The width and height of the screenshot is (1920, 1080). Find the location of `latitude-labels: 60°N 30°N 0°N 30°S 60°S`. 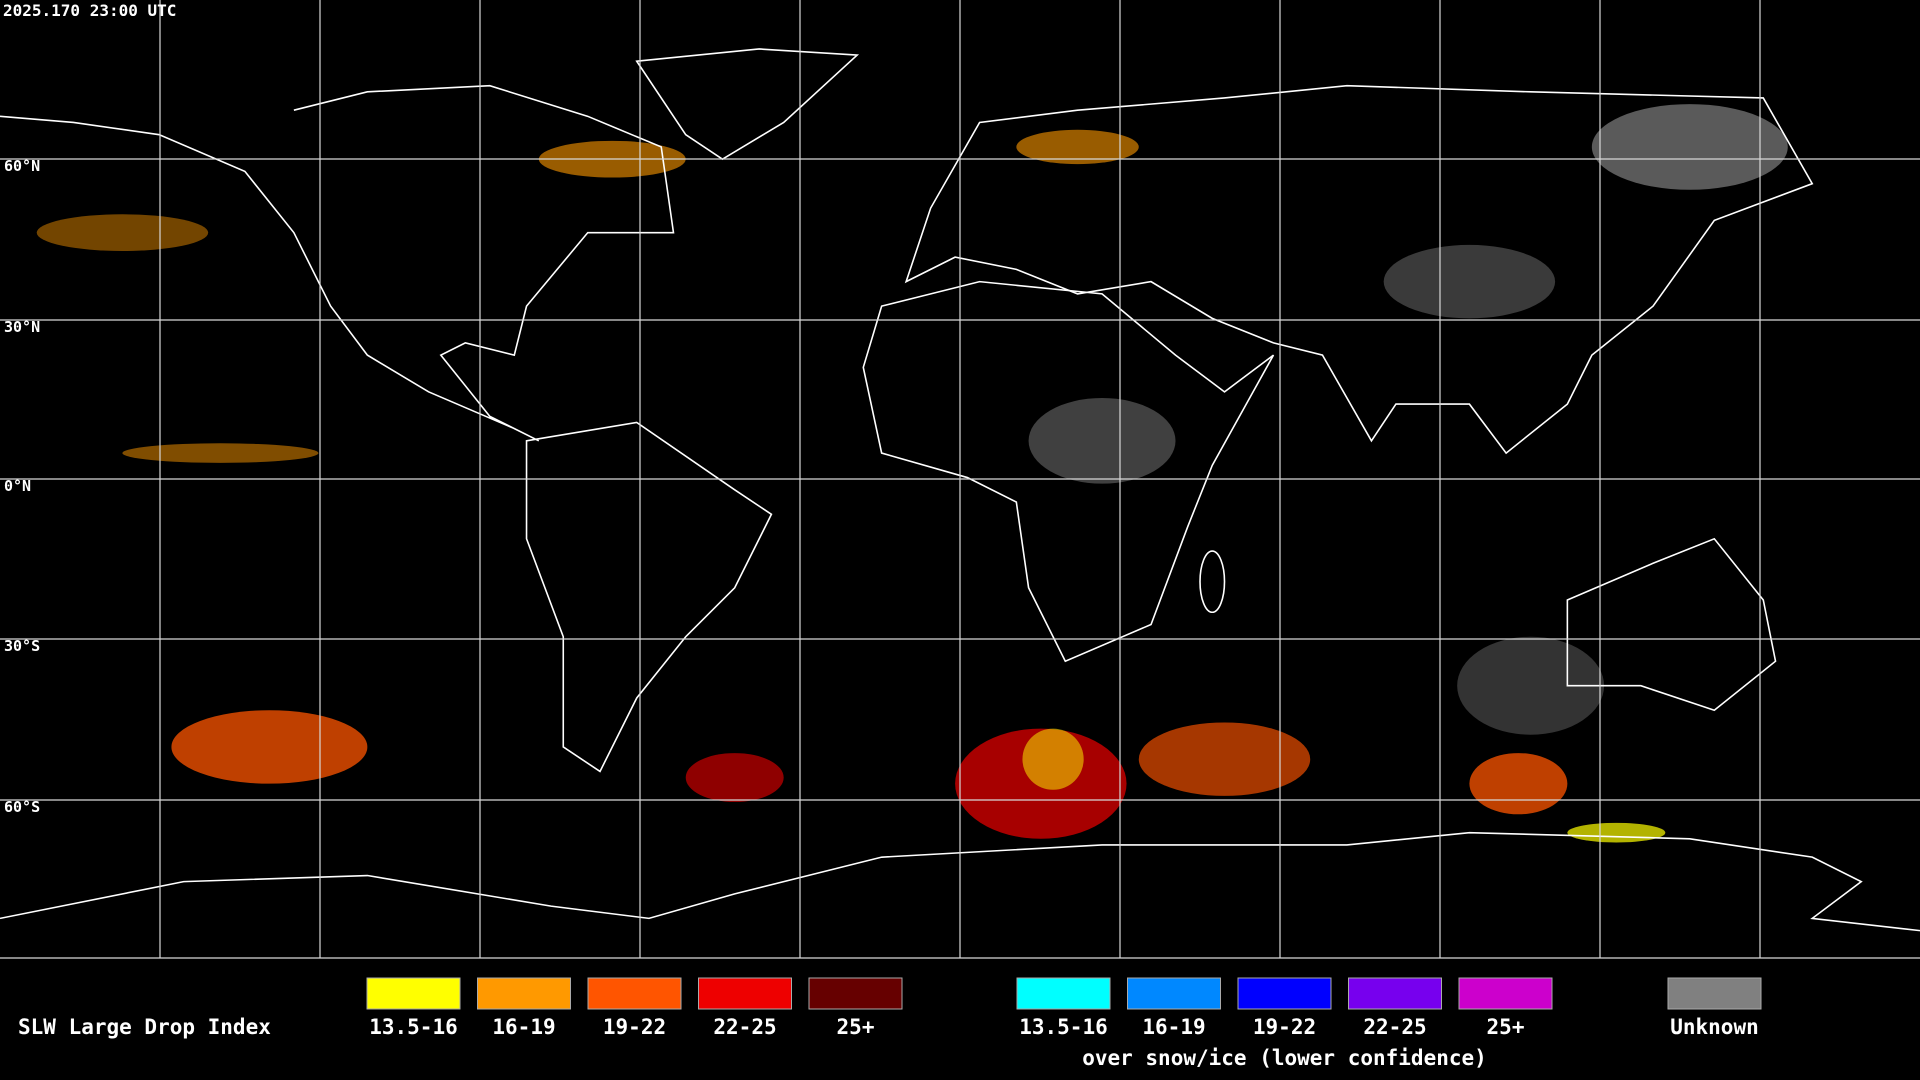

latitude-labels: 60°N 30°N 0°N 30°S 60°S is located at coordinates (22, 486).